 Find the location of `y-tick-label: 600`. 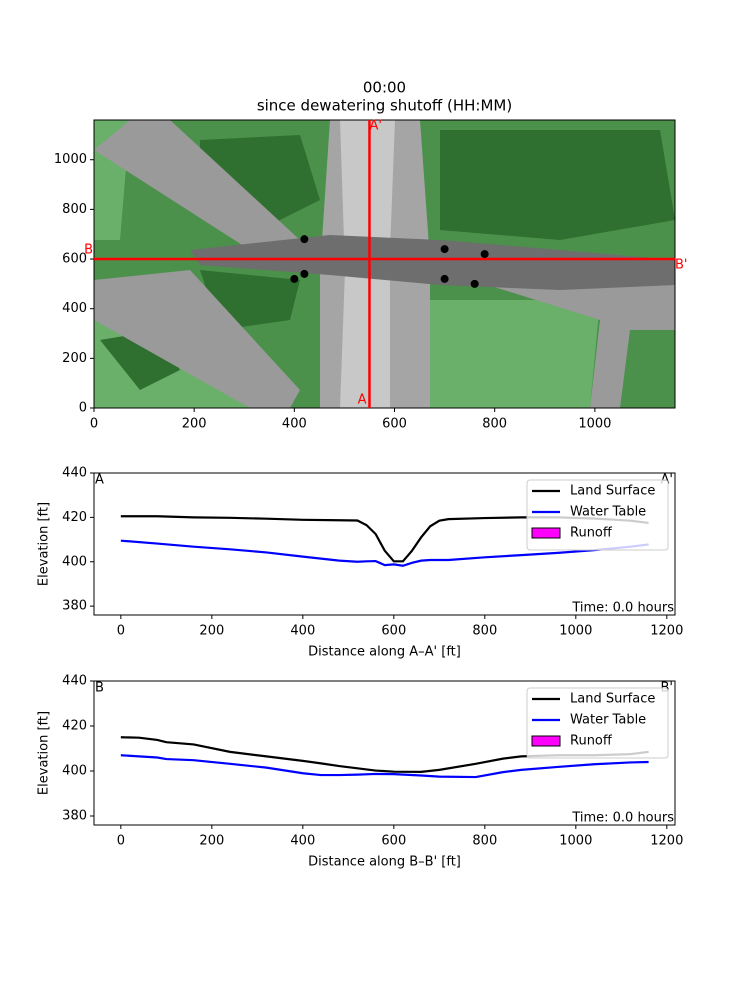

y-tick-label: 600 is located at coordinates (74, 259).